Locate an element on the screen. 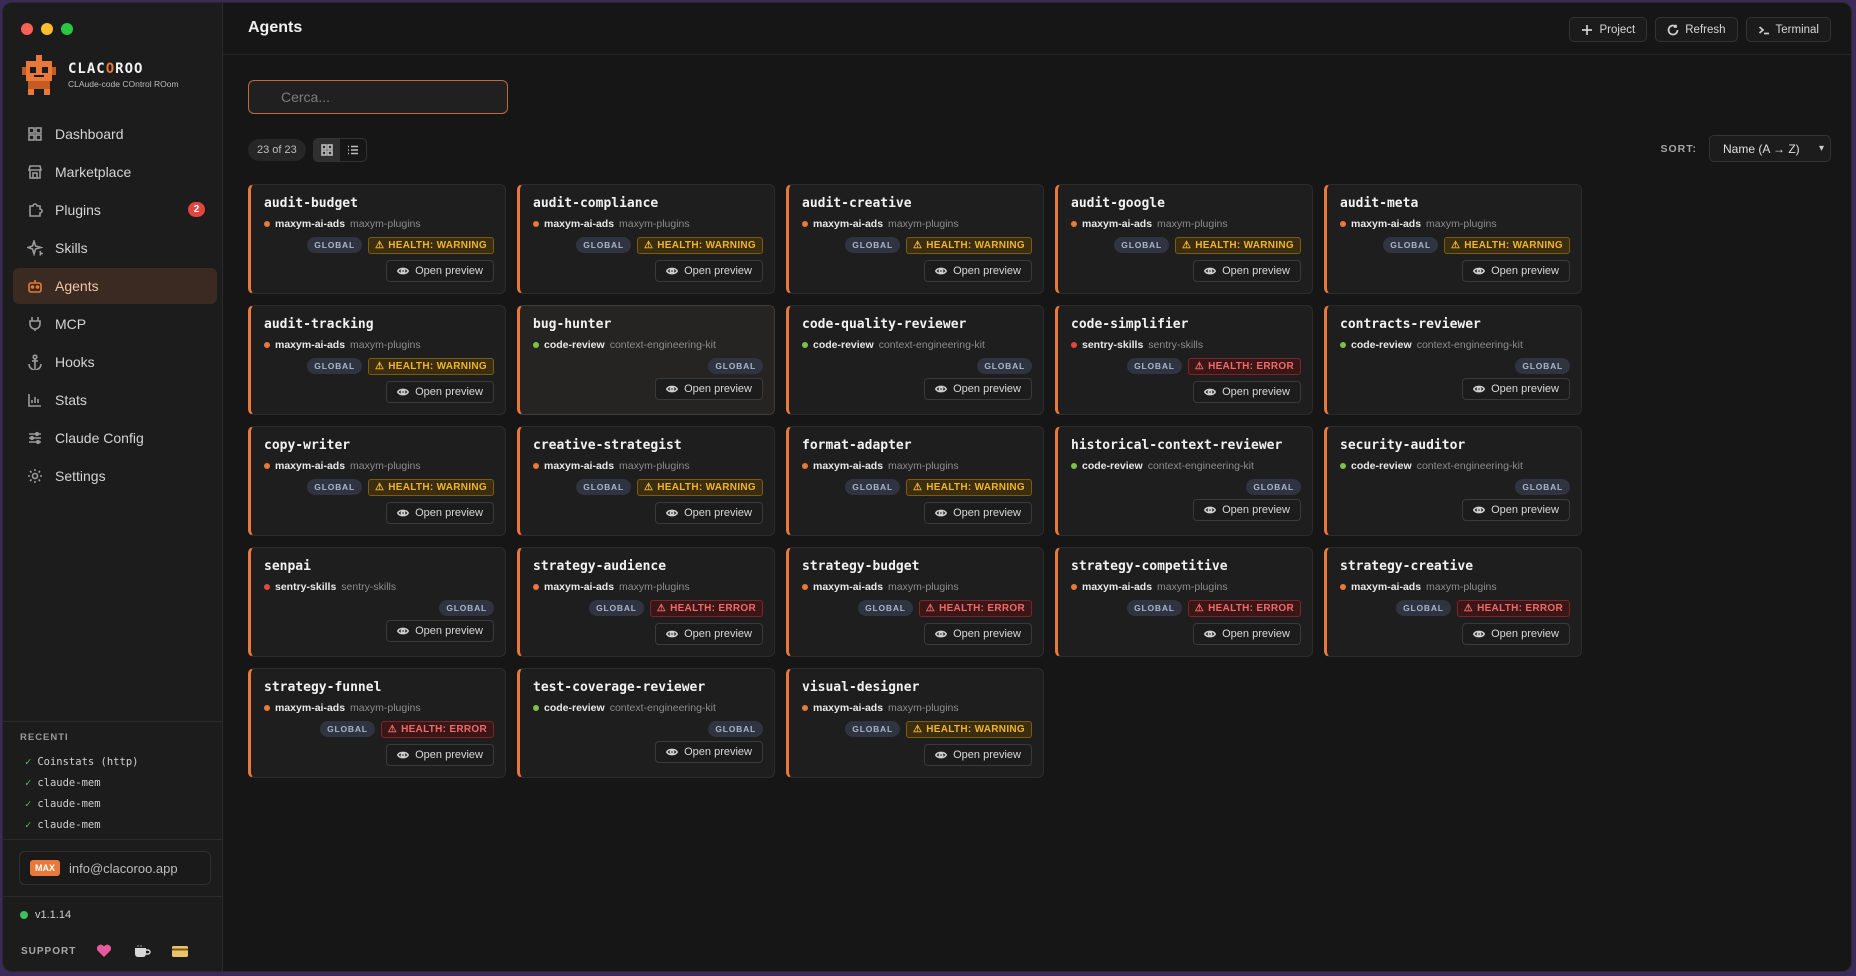 Image resolution: width=1856 pixels, height=976 pixels. sidebar-item-marketplace: Marketplace is located at coordinates (115, 172).